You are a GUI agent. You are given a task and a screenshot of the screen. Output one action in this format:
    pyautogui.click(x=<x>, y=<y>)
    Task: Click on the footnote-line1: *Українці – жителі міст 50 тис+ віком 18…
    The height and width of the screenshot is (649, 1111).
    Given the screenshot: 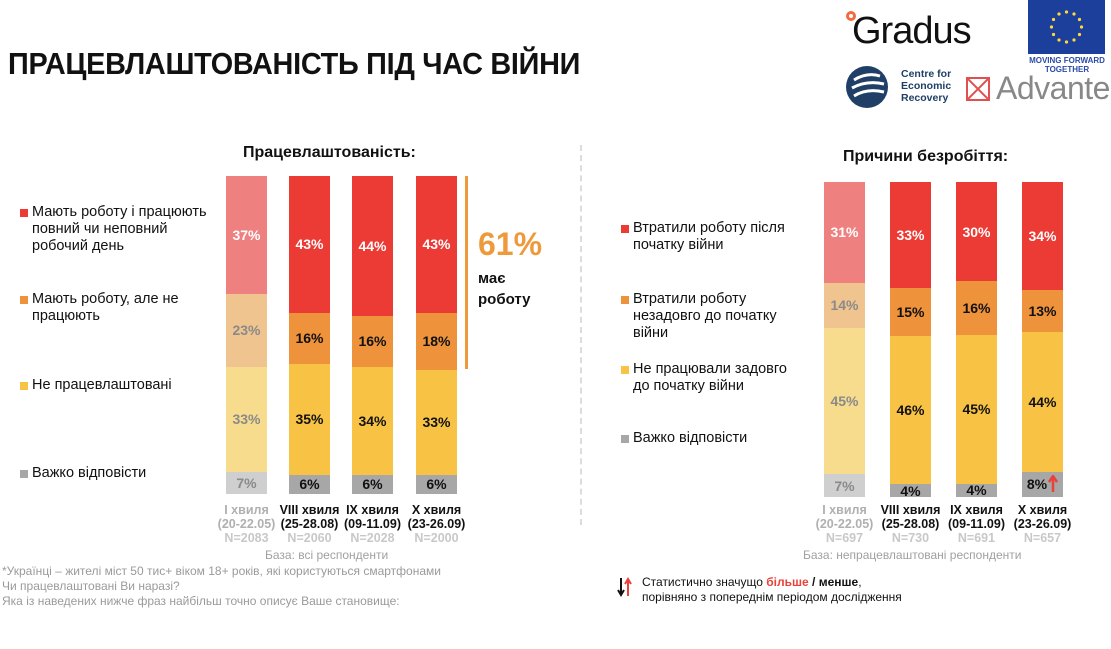 What is the action you would take?
    pyautogui.click(x=221, y=571)
    